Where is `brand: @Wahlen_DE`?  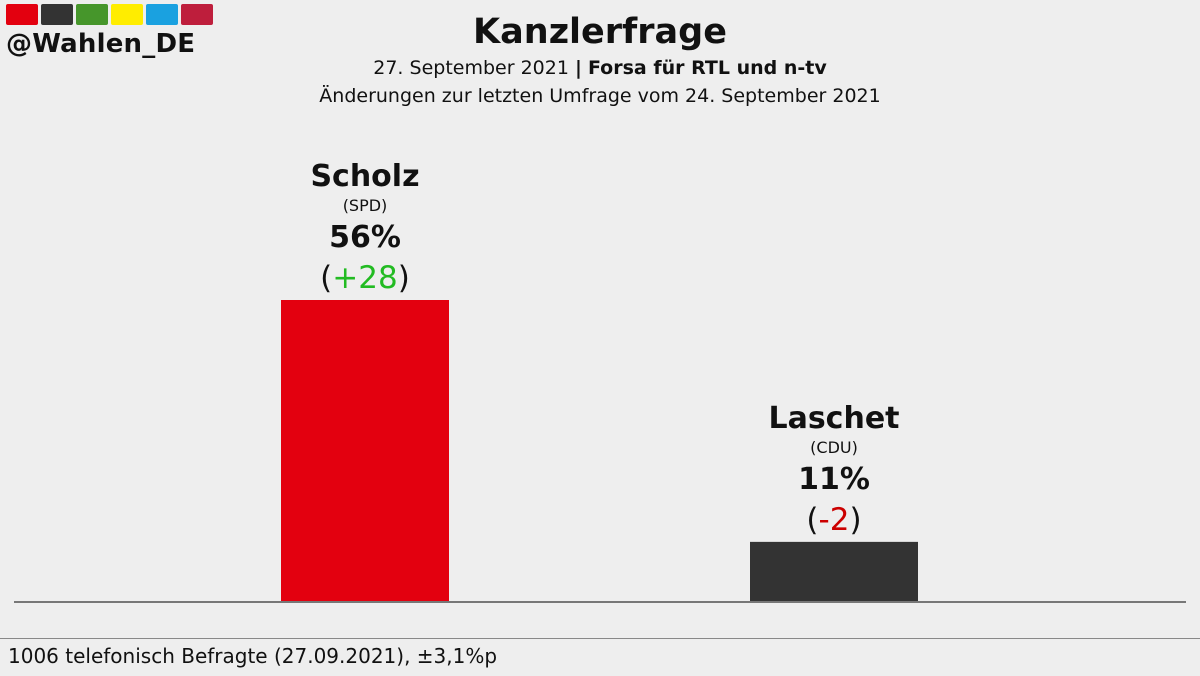 brand: @Wahlen_DE is located at coordinates (109, 31).